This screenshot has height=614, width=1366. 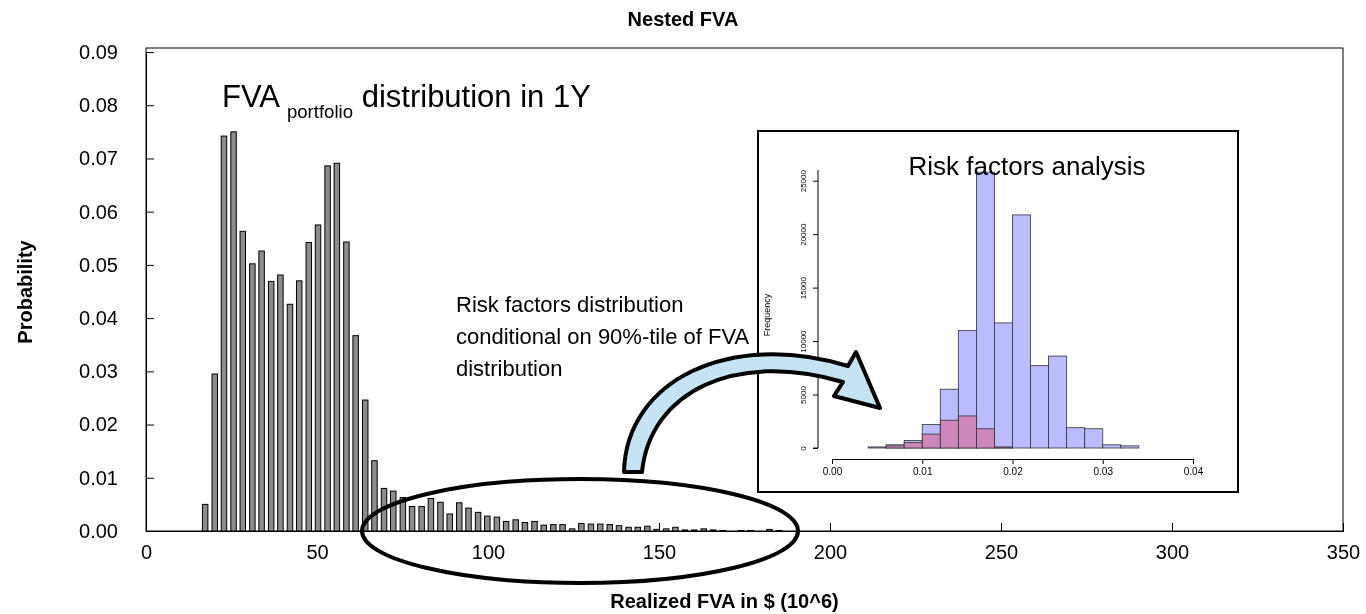 I want to click on x-tick-label: 350, so click(x=1343, y=552).